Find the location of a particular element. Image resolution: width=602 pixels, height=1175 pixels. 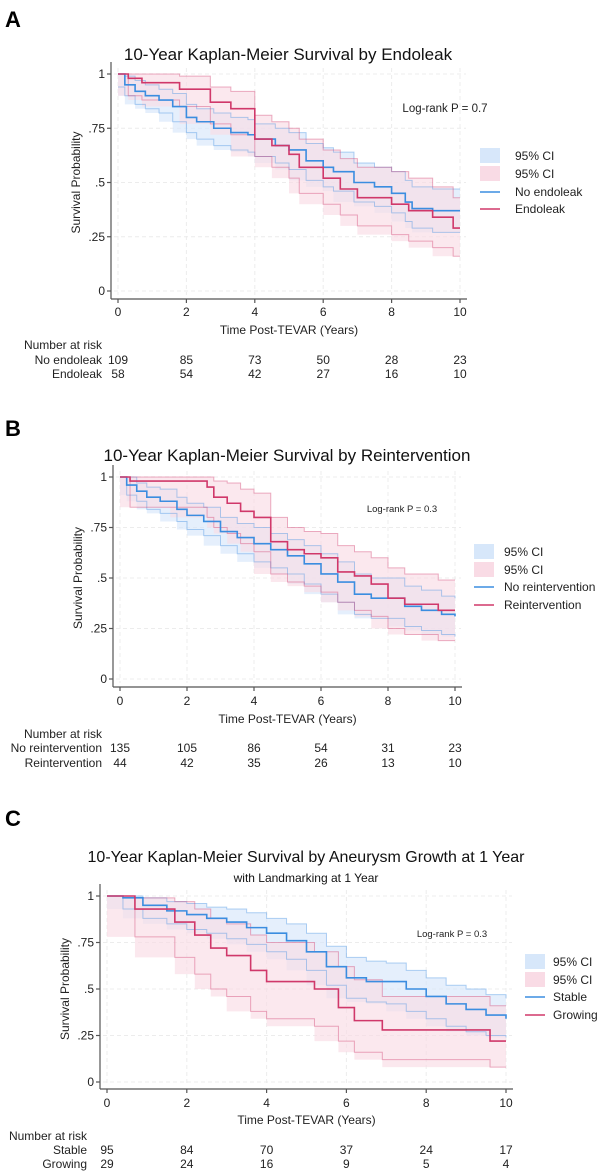

legend-item: No reintervention is located at coordinates (549, 587).